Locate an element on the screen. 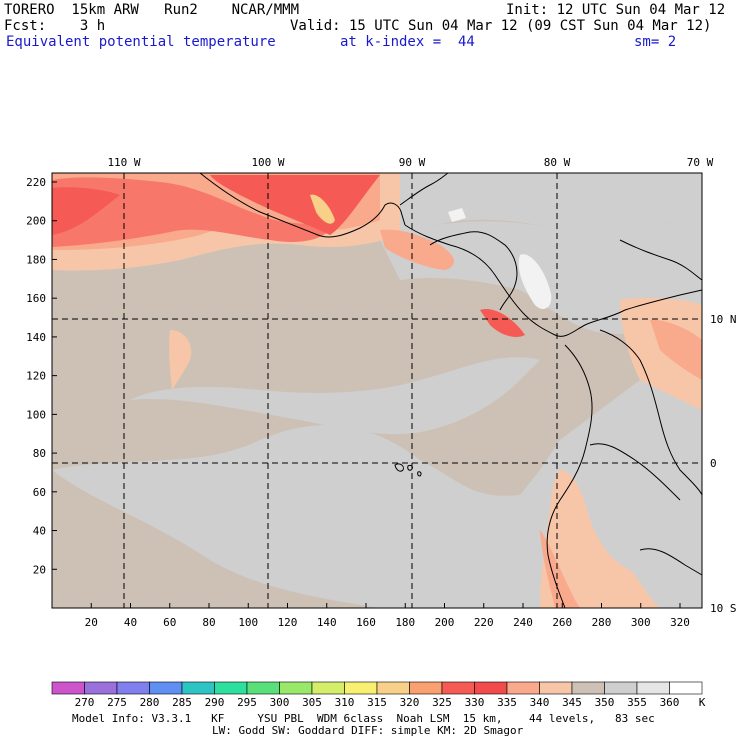 The width and height of the screenshot is (740, 740). colorbar-level-label: 340 is located at coordinates (540, 702).